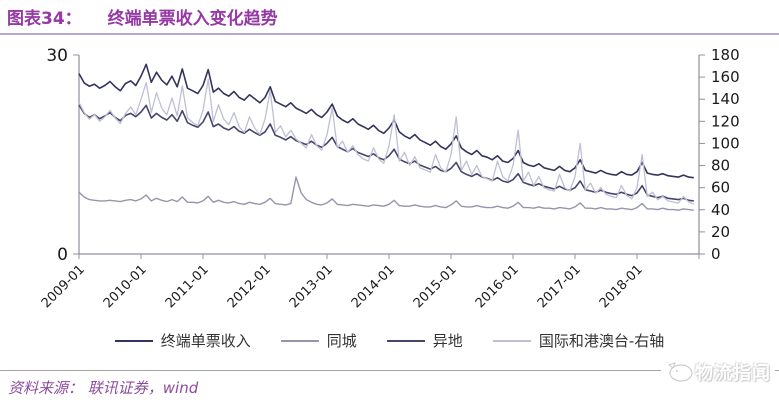 The height and width of the screenshot is (404, 779). What do you see at coordinates (725, 143) in the screenshot?
I see `right-tick-label: 100` at bounding box center [725, 143].